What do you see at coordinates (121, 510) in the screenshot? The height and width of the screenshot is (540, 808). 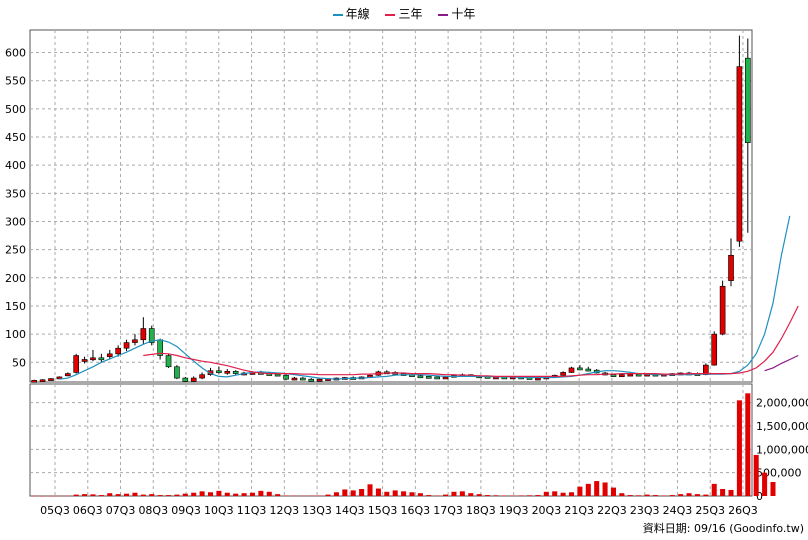 I see `x-tick-label: 07Q3` at bounding box center [121, 510].